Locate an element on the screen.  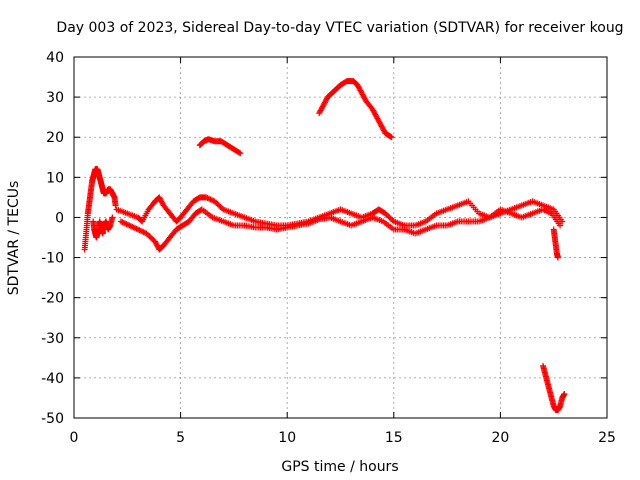
x-tick-label: 0 is located at coordinates (74, 438).